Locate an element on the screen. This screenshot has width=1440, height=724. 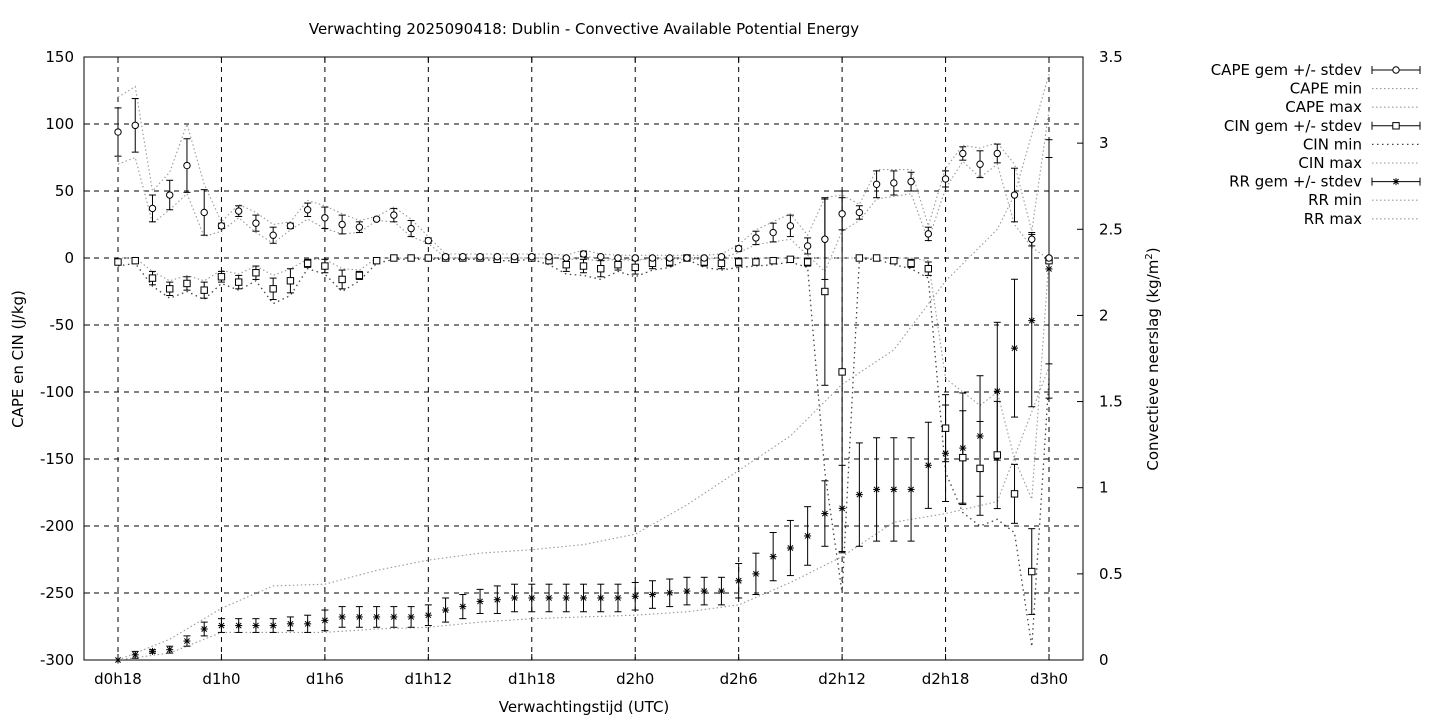
x-tick-label: d3h0 is located at coordinates (1049, 679).